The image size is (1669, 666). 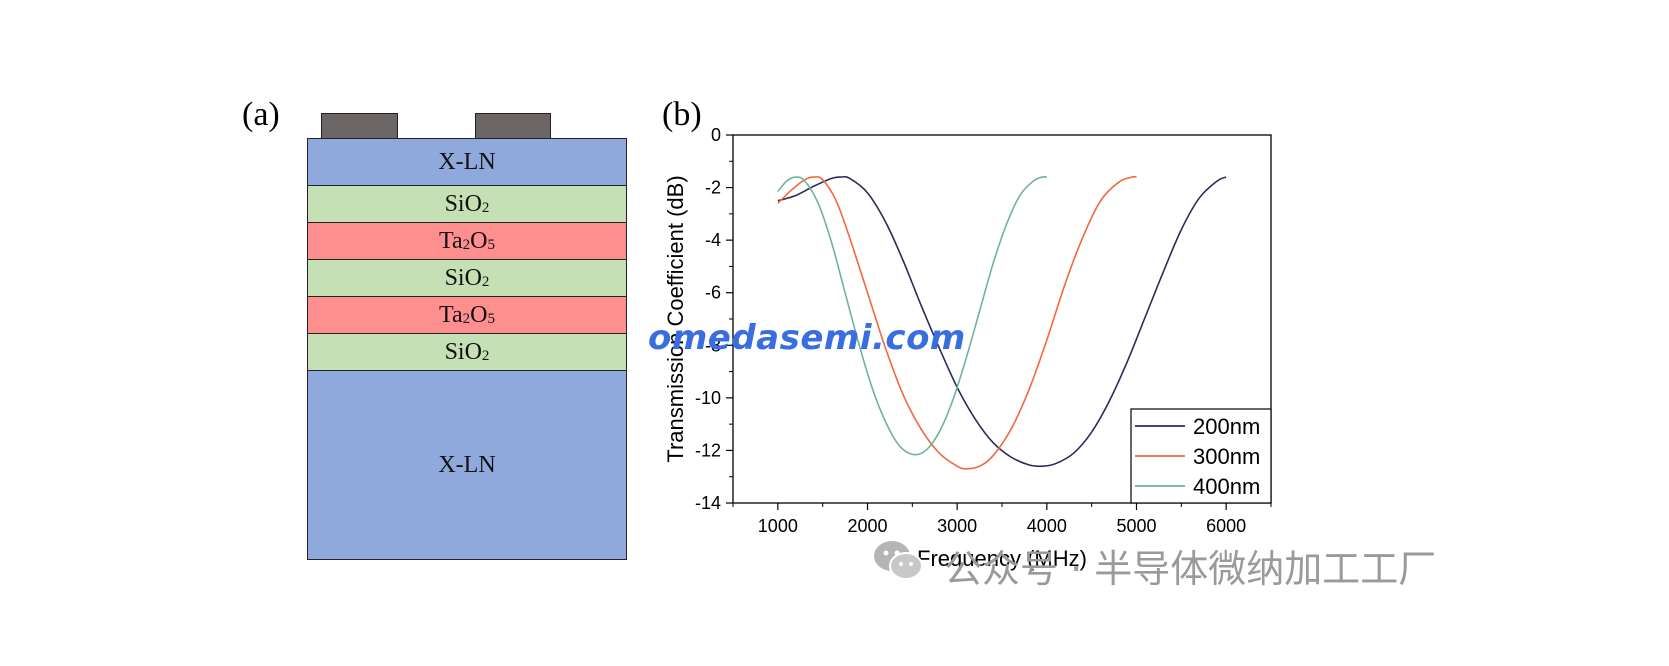 What do you see at coordinates (1136, 526) in the screenshot?
I see `x-tick-label: 5000` at bounding box center [1136, 526].